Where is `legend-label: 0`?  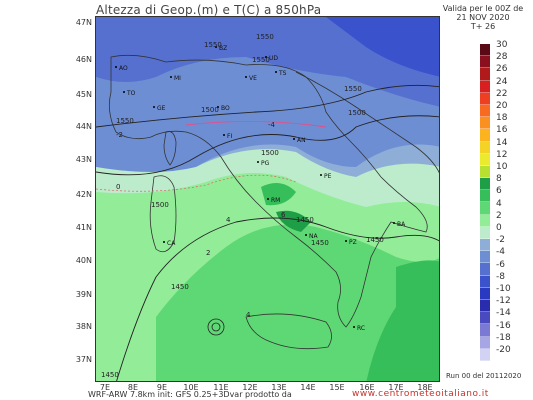
legend-label: 0 is located at coordinates (499, 228).